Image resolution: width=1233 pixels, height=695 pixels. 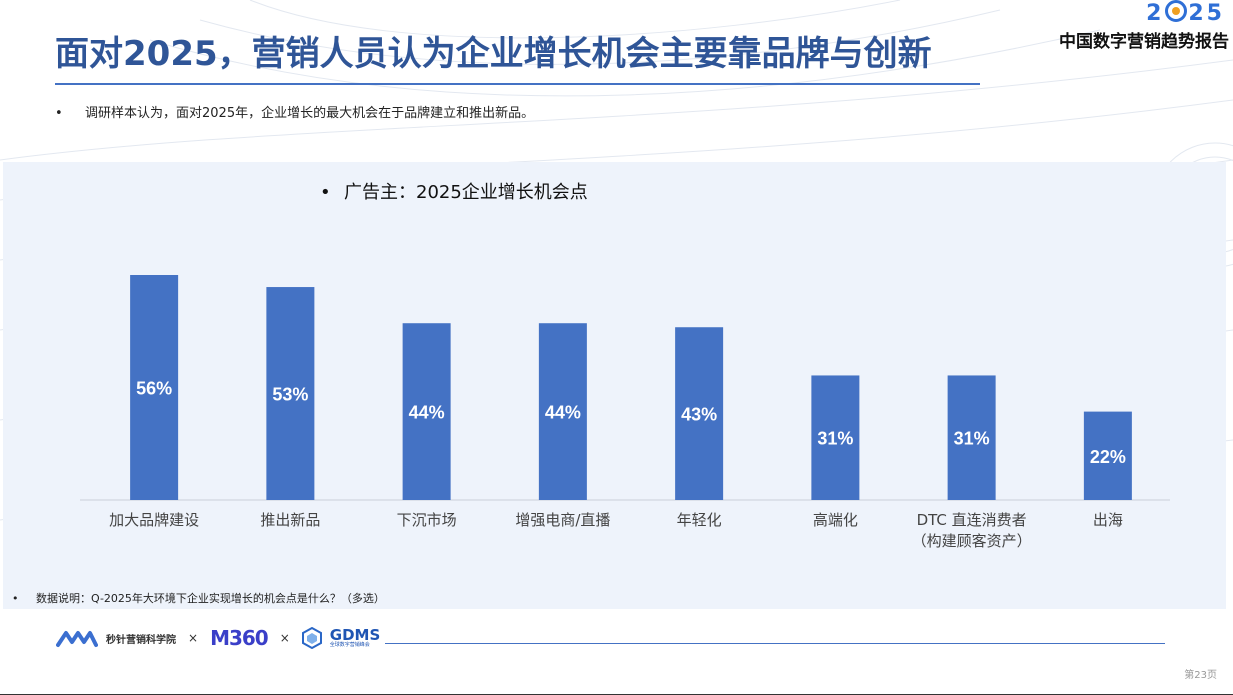 I want to click on footer-logos: 秒针营销科学院 × M360 × GDMS 全球数字营销峰会, so click(x=218, y=638).